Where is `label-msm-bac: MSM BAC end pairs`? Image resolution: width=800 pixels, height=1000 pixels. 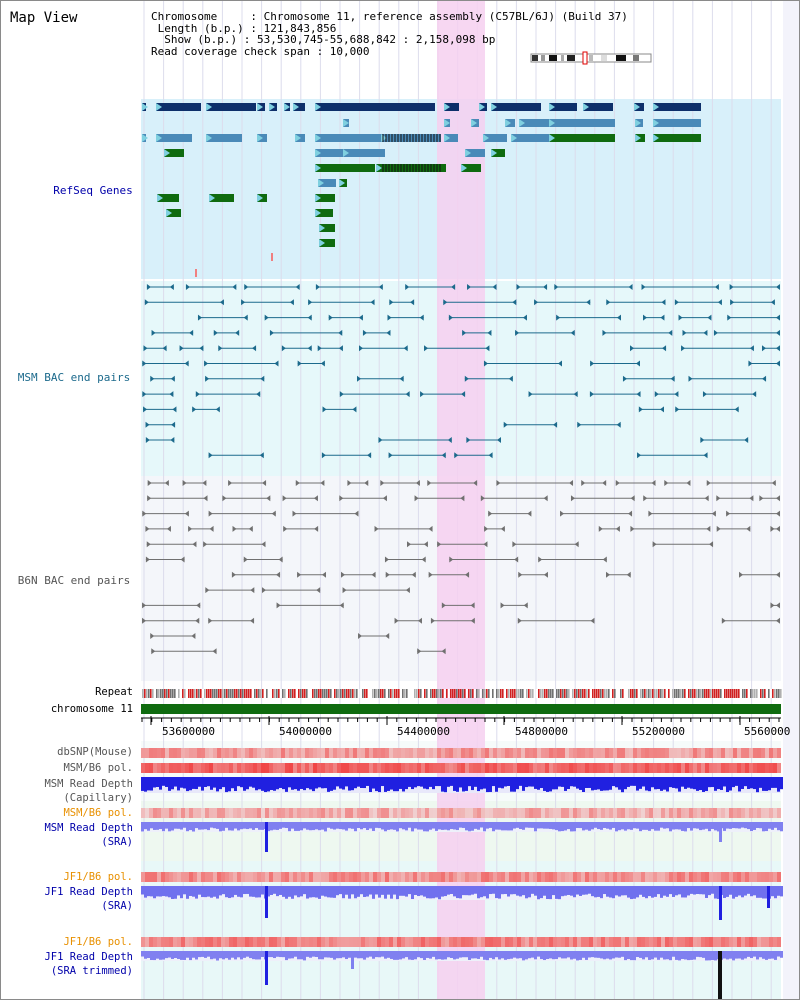 label-msm-bac: MSM BAC end pairs is located at coordinates (74, 377).